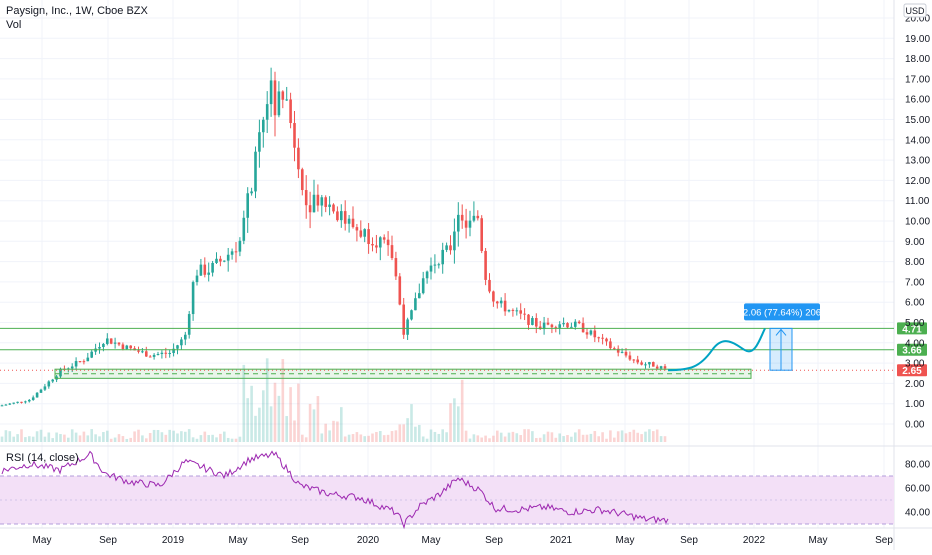  I want to click on volume-bars, so click(333, 400).